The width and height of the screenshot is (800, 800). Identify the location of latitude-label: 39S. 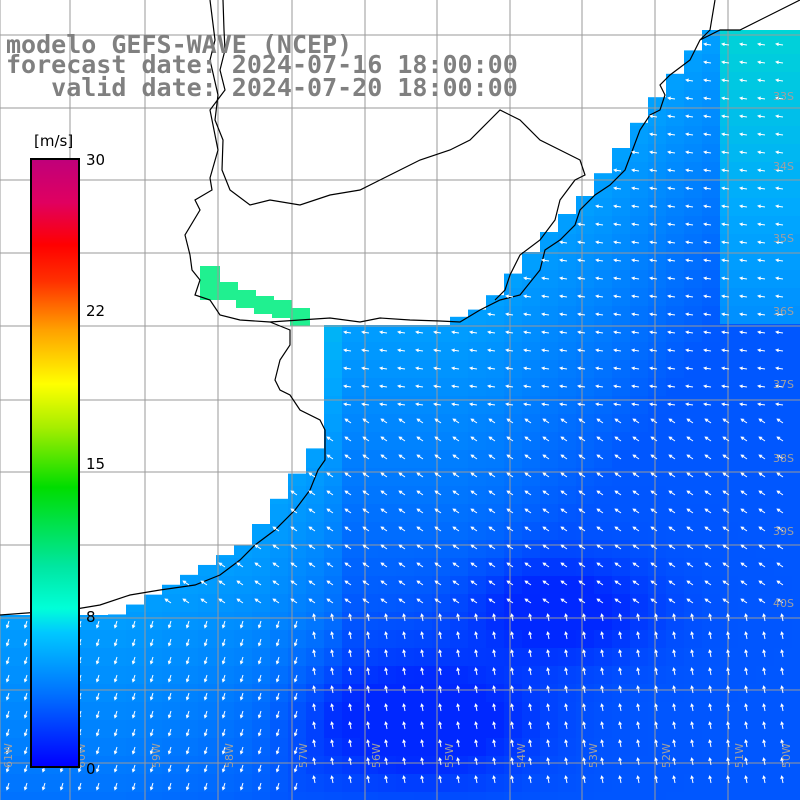
(783, 531).